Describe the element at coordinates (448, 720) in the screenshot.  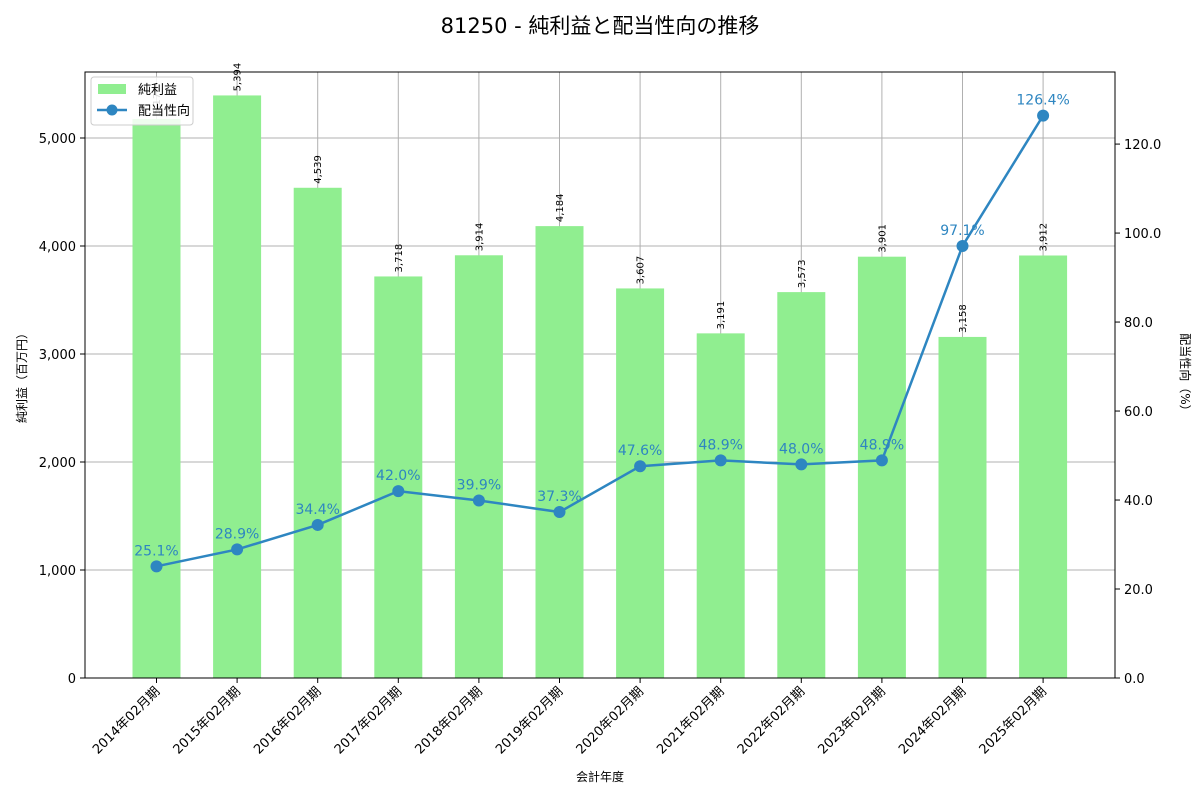
I see `x-tick-label: 2018年02月期` at that location.